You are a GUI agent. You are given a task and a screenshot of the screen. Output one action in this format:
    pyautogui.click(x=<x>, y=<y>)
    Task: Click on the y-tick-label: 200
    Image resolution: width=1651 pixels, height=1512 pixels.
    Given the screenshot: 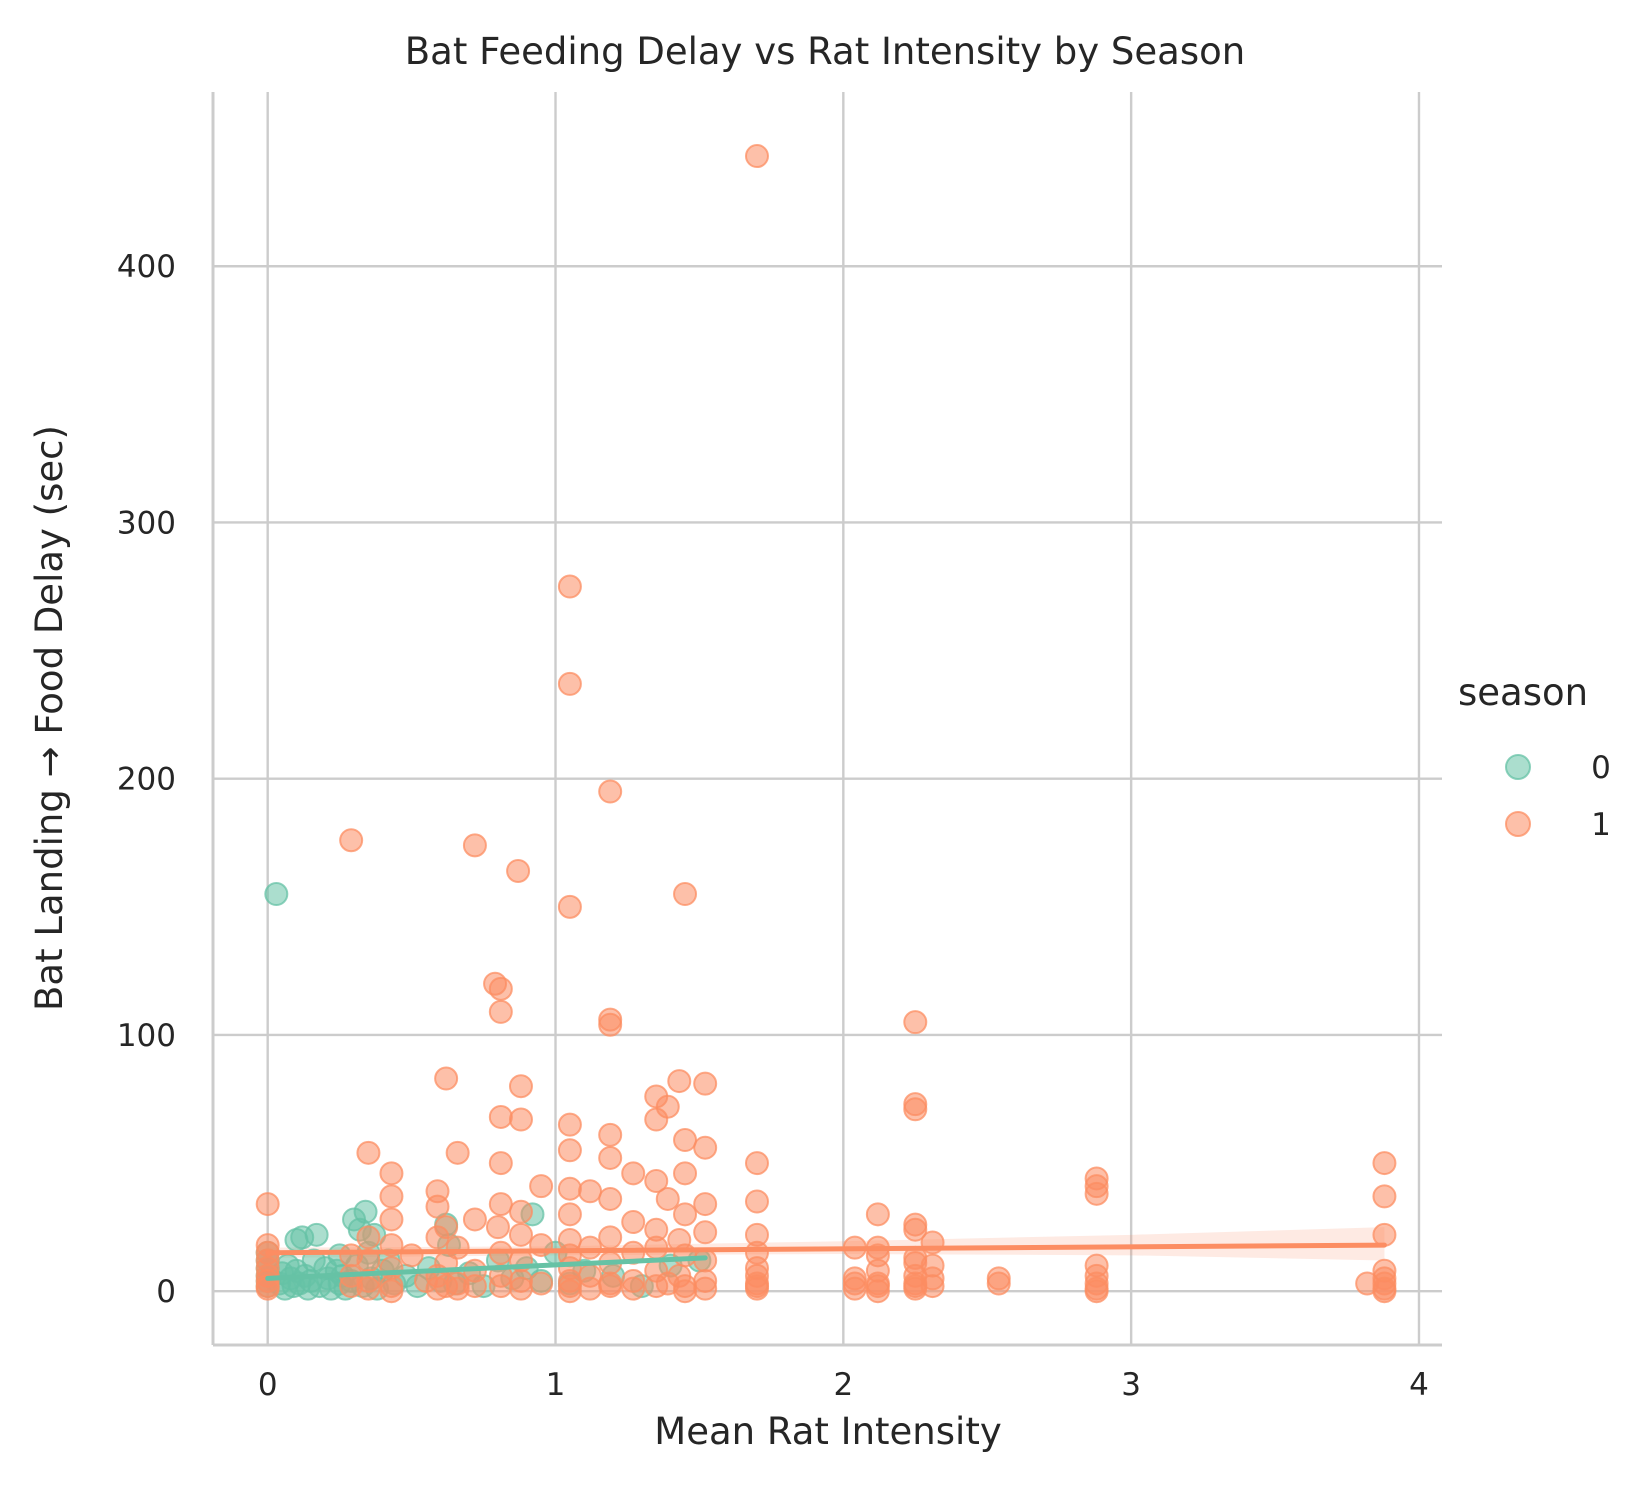 What is the action you would take?
    pyautogui.click(x=146, y=780)
    